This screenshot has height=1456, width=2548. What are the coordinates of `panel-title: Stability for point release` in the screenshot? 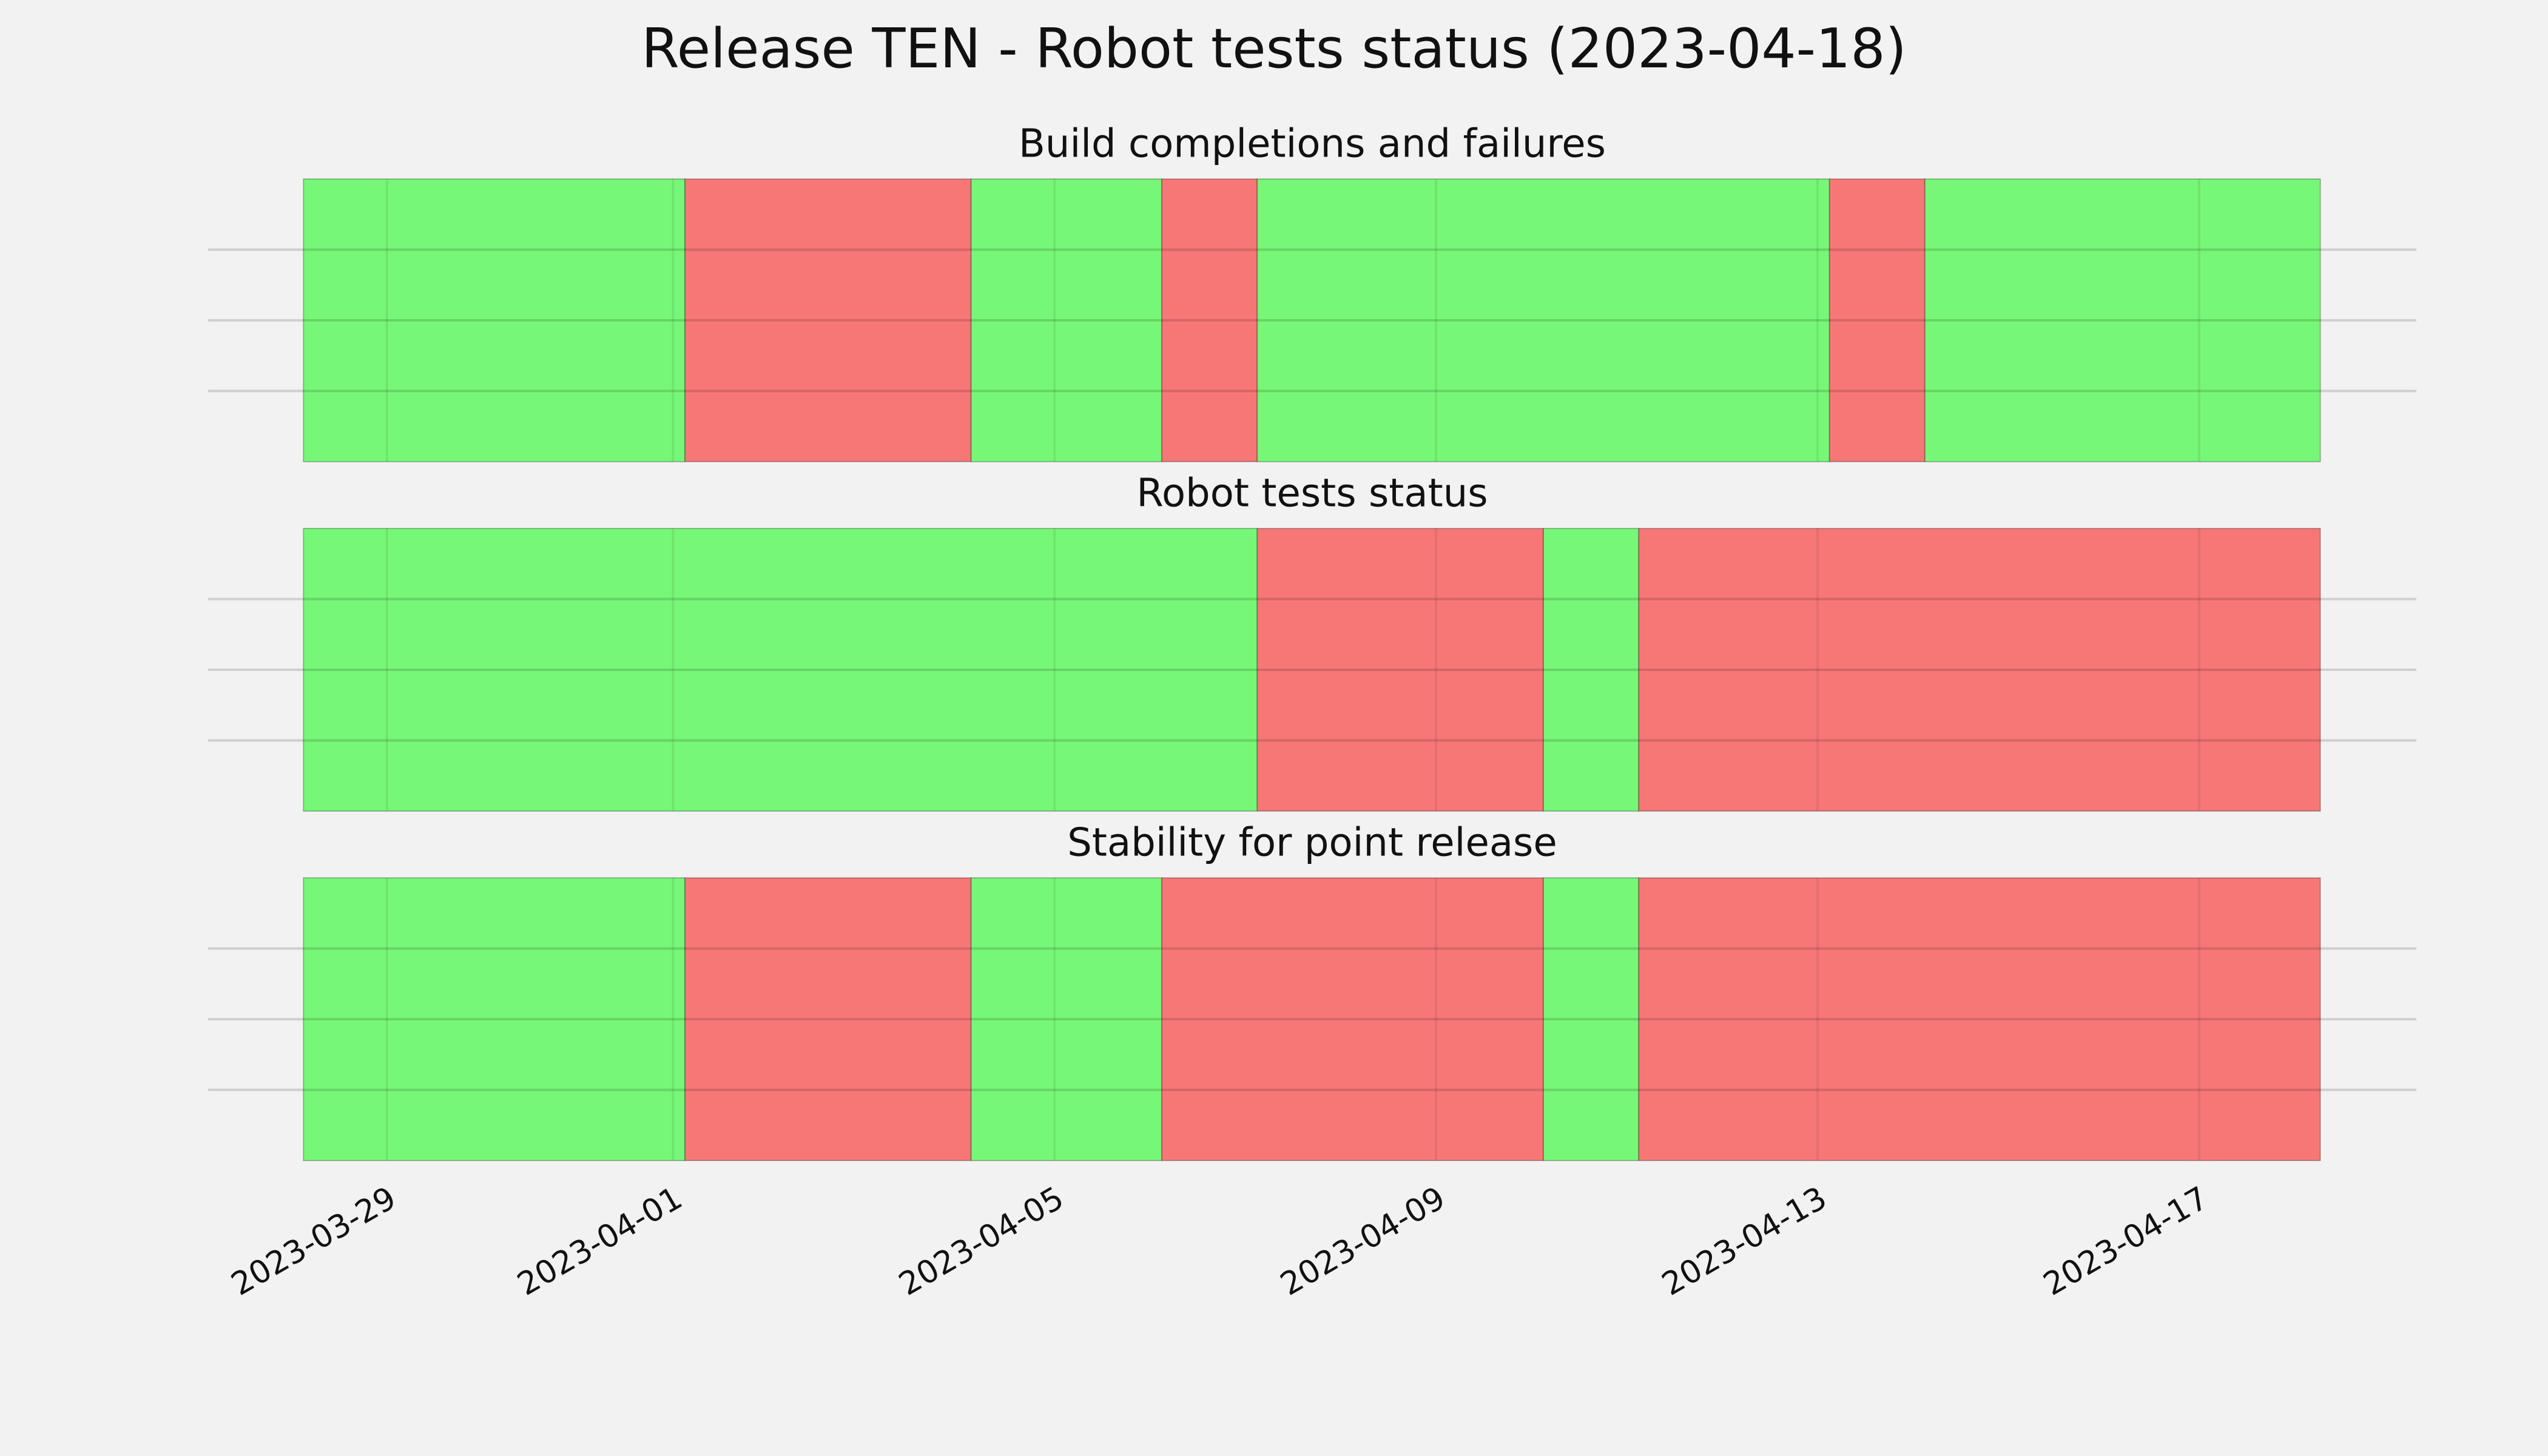 It's located at (1312, 843).